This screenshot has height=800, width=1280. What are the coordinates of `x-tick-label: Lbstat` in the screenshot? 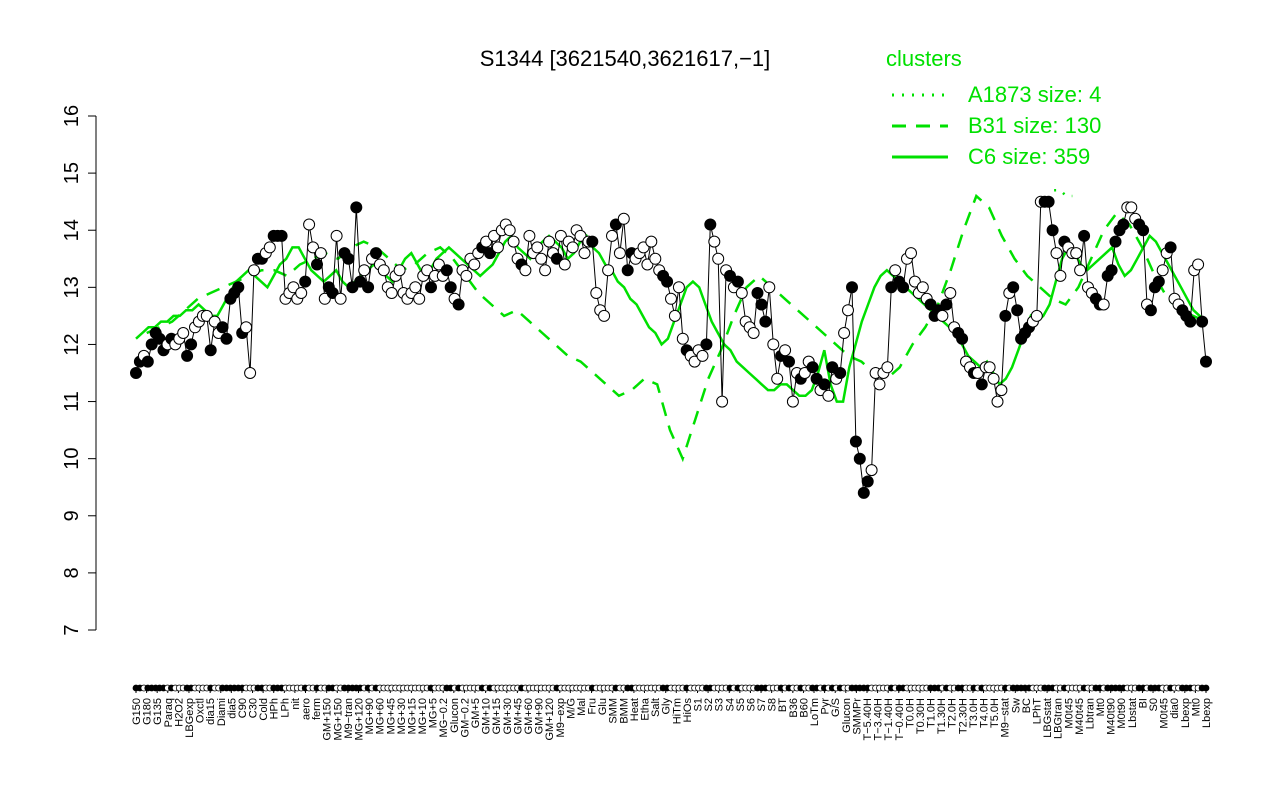 It's located at (1133, 713).